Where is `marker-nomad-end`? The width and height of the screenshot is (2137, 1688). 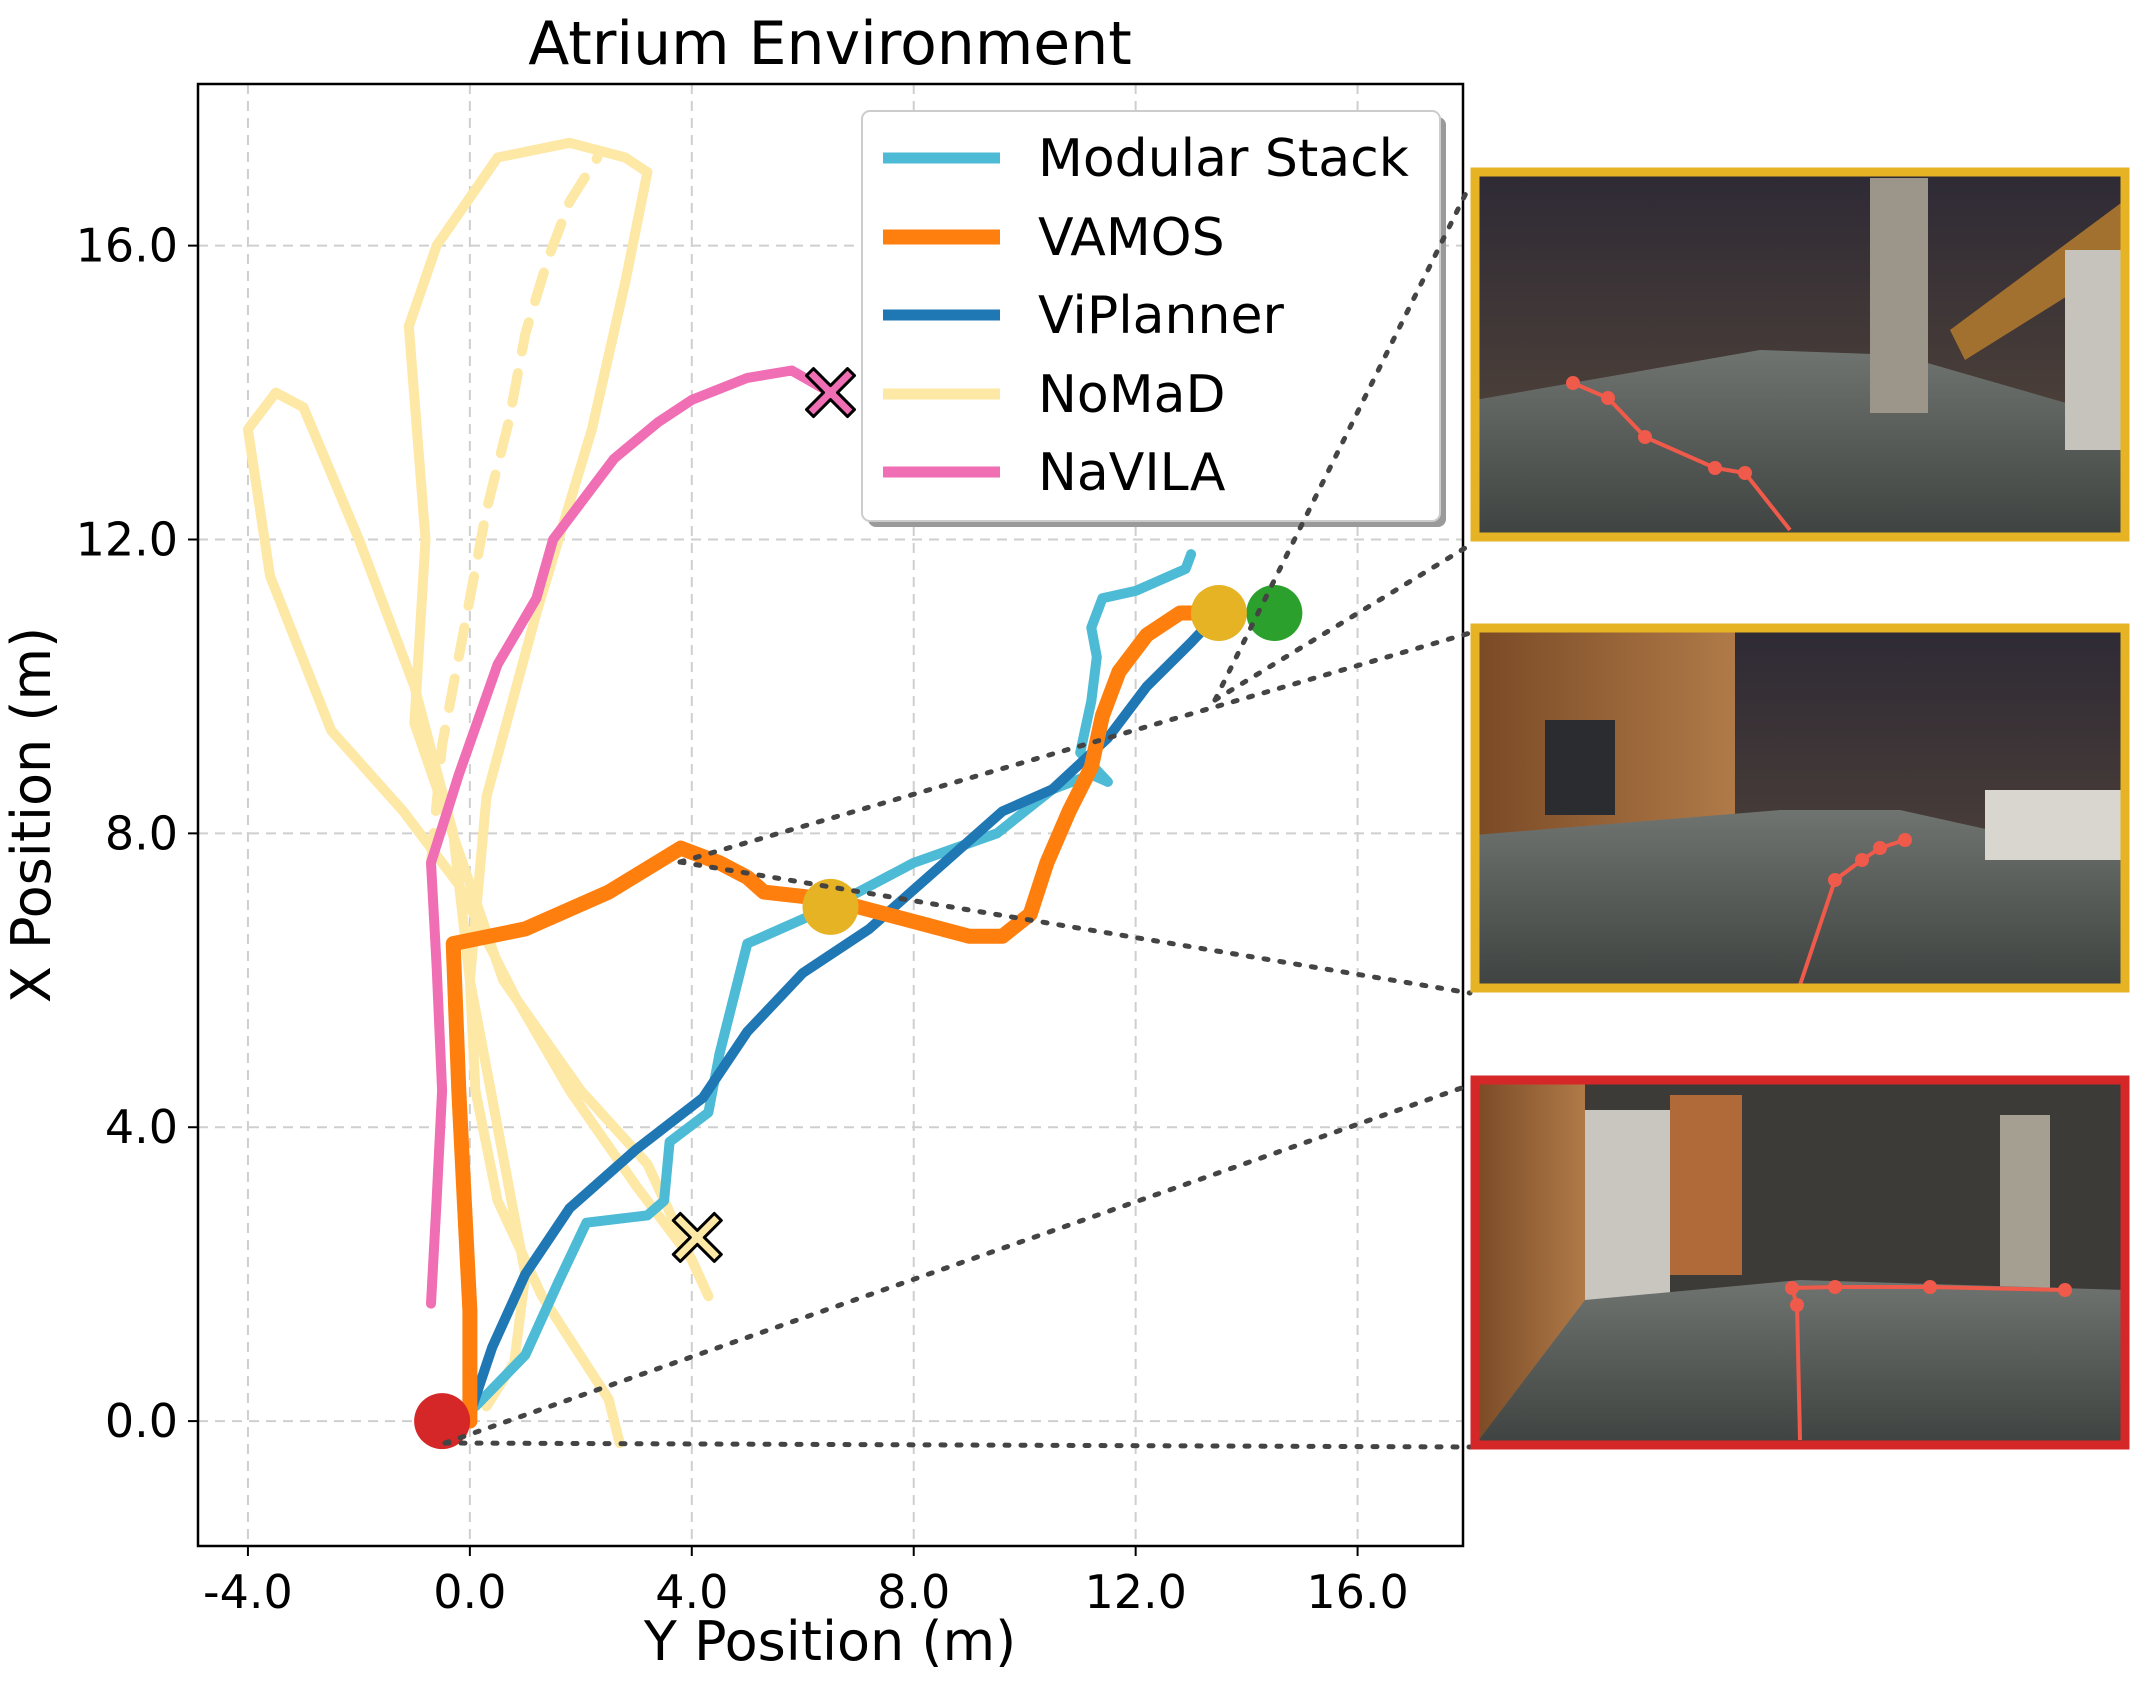 marker-nomad-end is located at coordinates (697, 1237).